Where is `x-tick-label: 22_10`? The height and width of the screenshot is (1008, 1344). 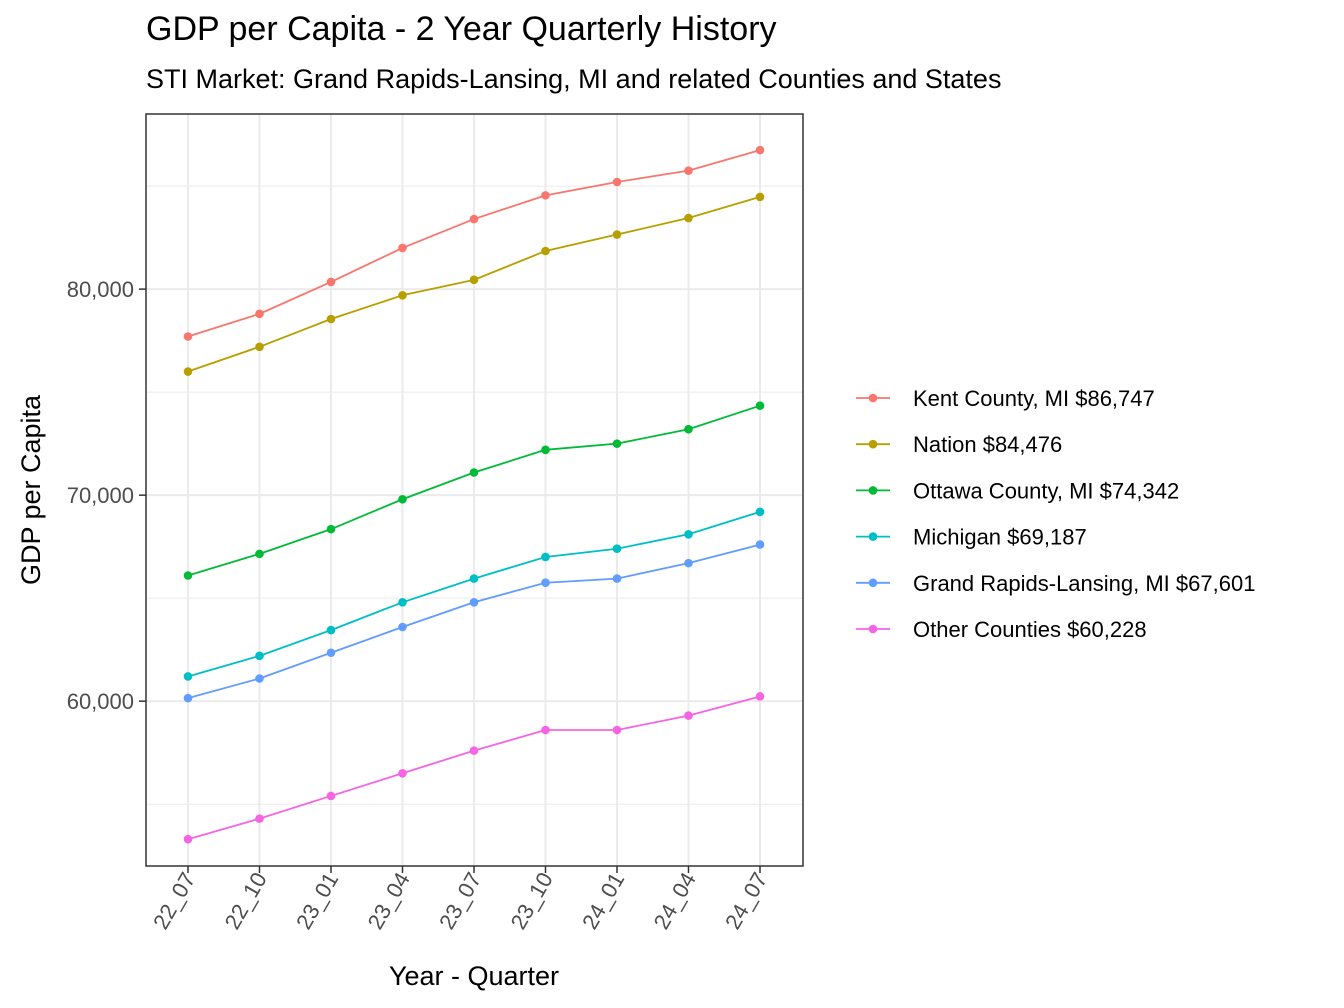
x-tick-label: 22_10 is located at coordinates (246, 900).